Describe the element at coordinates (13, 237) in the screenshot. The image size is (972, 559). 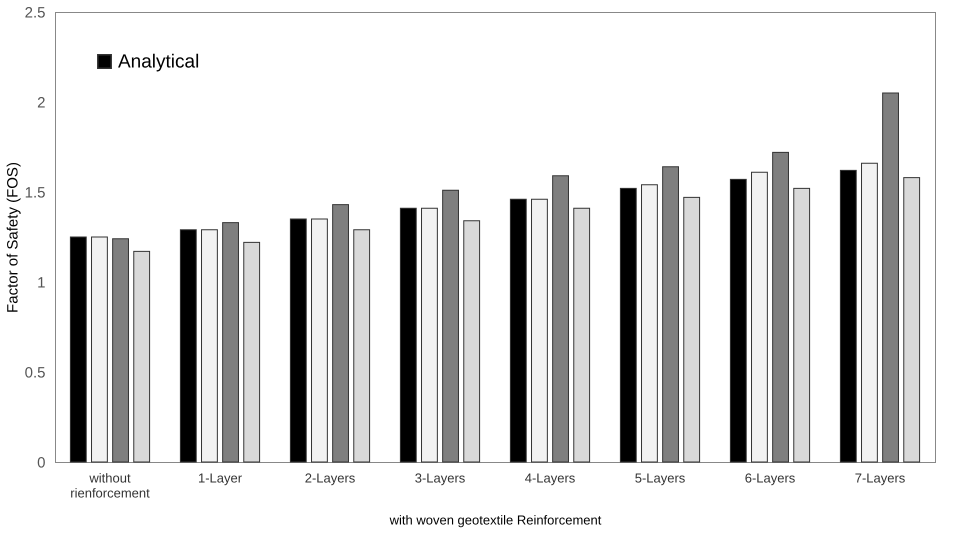
I see `y-axis-title: Factor of Safety (FOS)` at that location.